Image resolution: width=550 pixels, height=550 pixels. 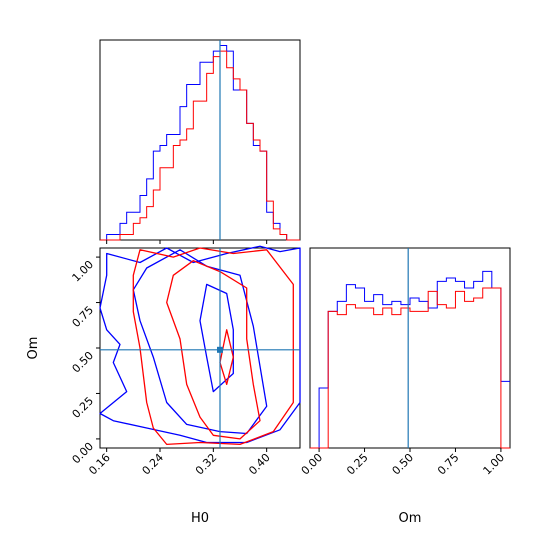 I want to click on contour-y-tick-label-4: 0.75, so click(x=83, y=316).